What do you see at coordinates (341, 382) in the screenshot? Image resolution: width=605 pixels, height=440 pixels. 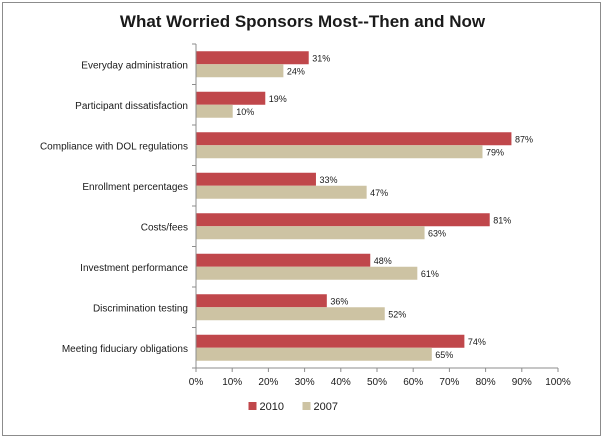 I see `x-tick-label: 40%` at bounding box center [341, 382].